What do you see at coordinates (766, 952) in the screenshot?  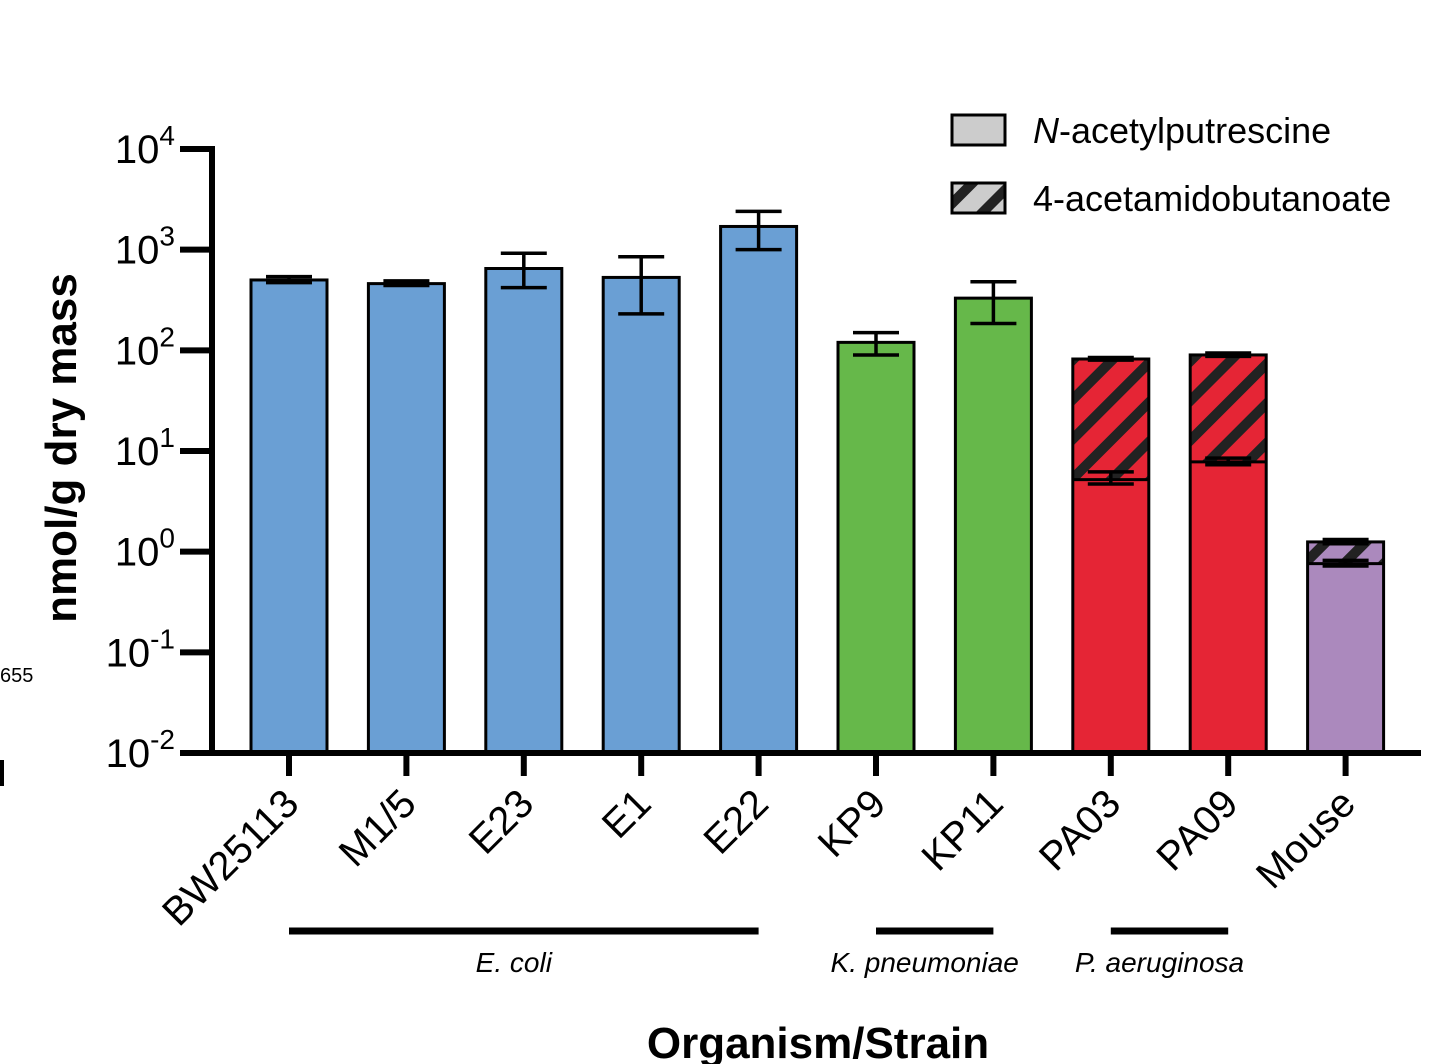 I see `group-brackets: E. coli K. pneumoniae P. aeruginosa` at bounding box center [766, 952].